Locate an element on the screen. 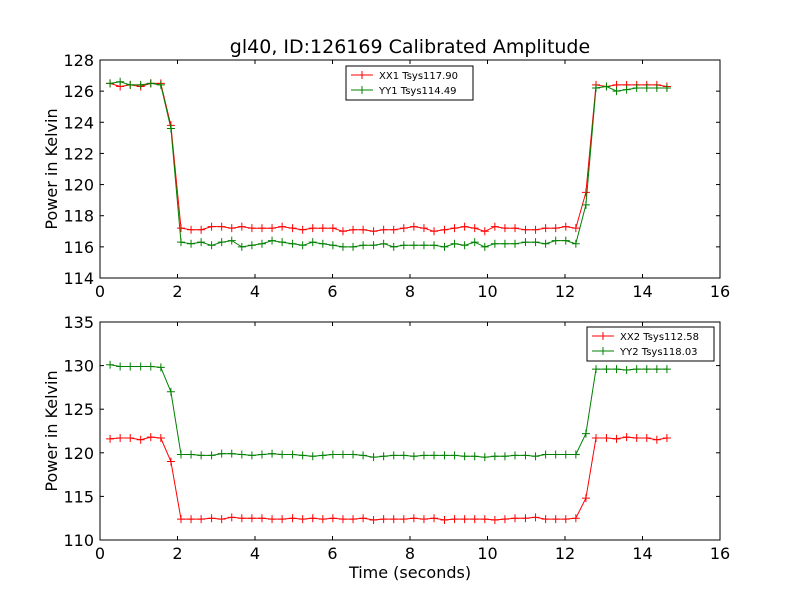 The width and height of the screenshot is (800, 600). y-axis-label: Power in Kelvin is located at coordinates (51, 430).